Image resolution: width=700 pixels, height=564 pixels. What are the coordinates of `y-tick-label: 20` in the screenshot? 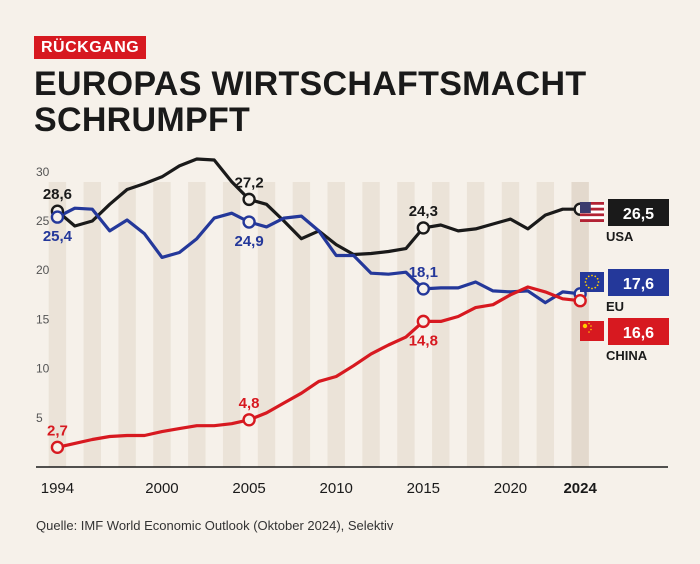 It's located at (43, 270).